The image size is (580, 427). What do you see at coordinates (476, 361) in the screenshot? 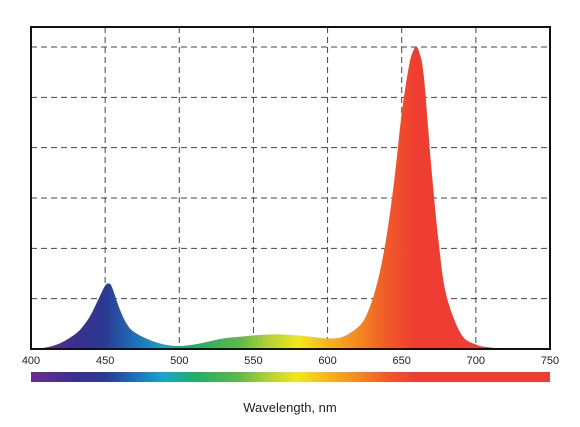
I see `x-tick-label: 700` at bounding box center [476, 361].